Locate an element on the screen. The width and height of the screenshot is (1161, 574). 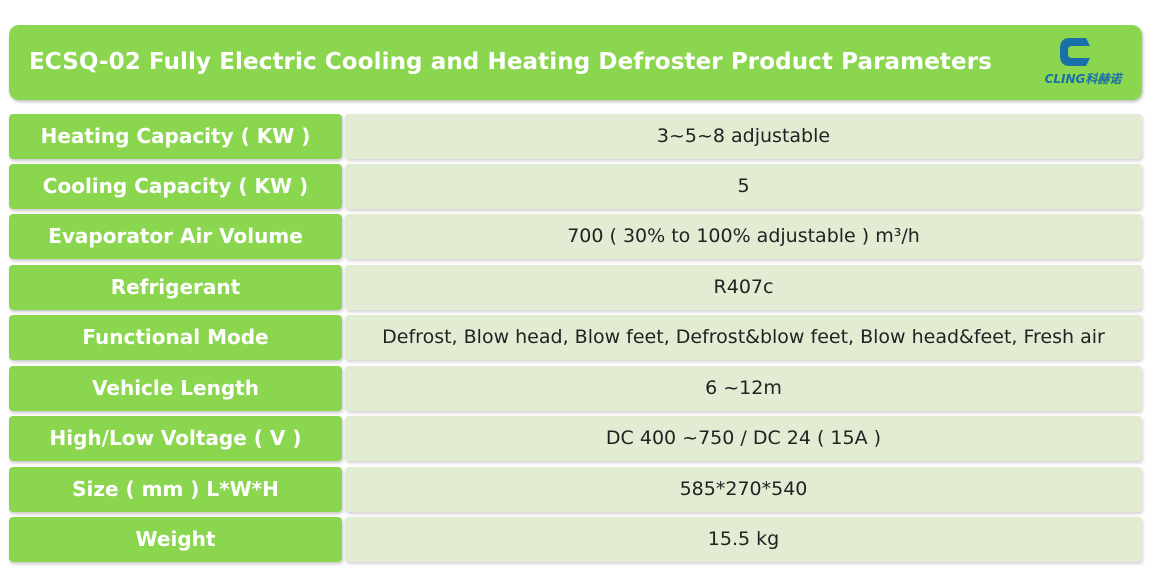
parameter-label: Heating Capacity ( KW ) is located at coordinates (175, 136).